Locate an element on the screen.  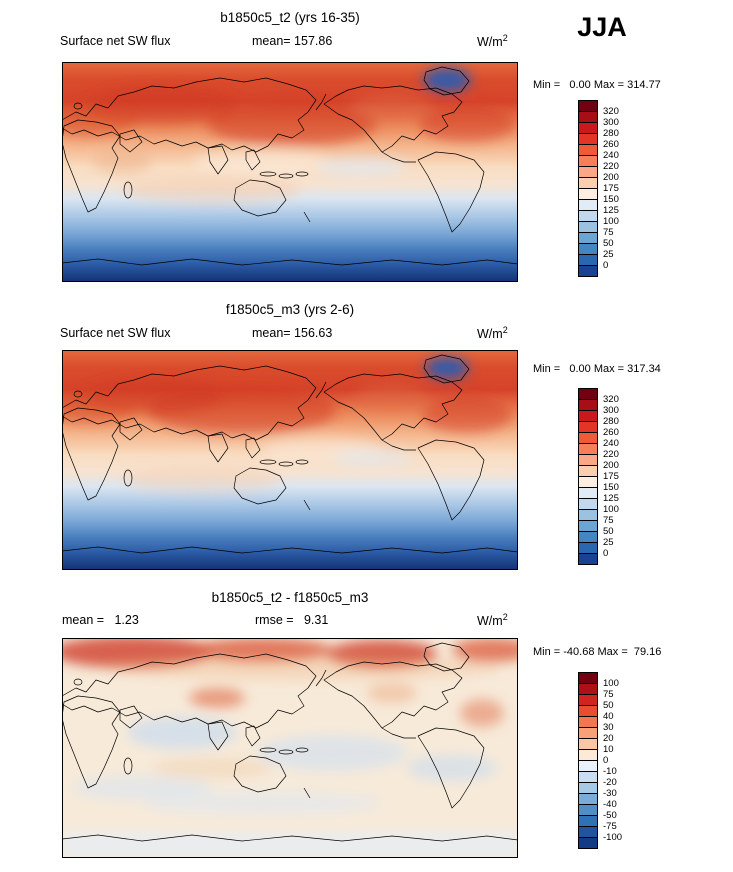
colorbar-tick-label: -20 is located at coordinates (610, 782).